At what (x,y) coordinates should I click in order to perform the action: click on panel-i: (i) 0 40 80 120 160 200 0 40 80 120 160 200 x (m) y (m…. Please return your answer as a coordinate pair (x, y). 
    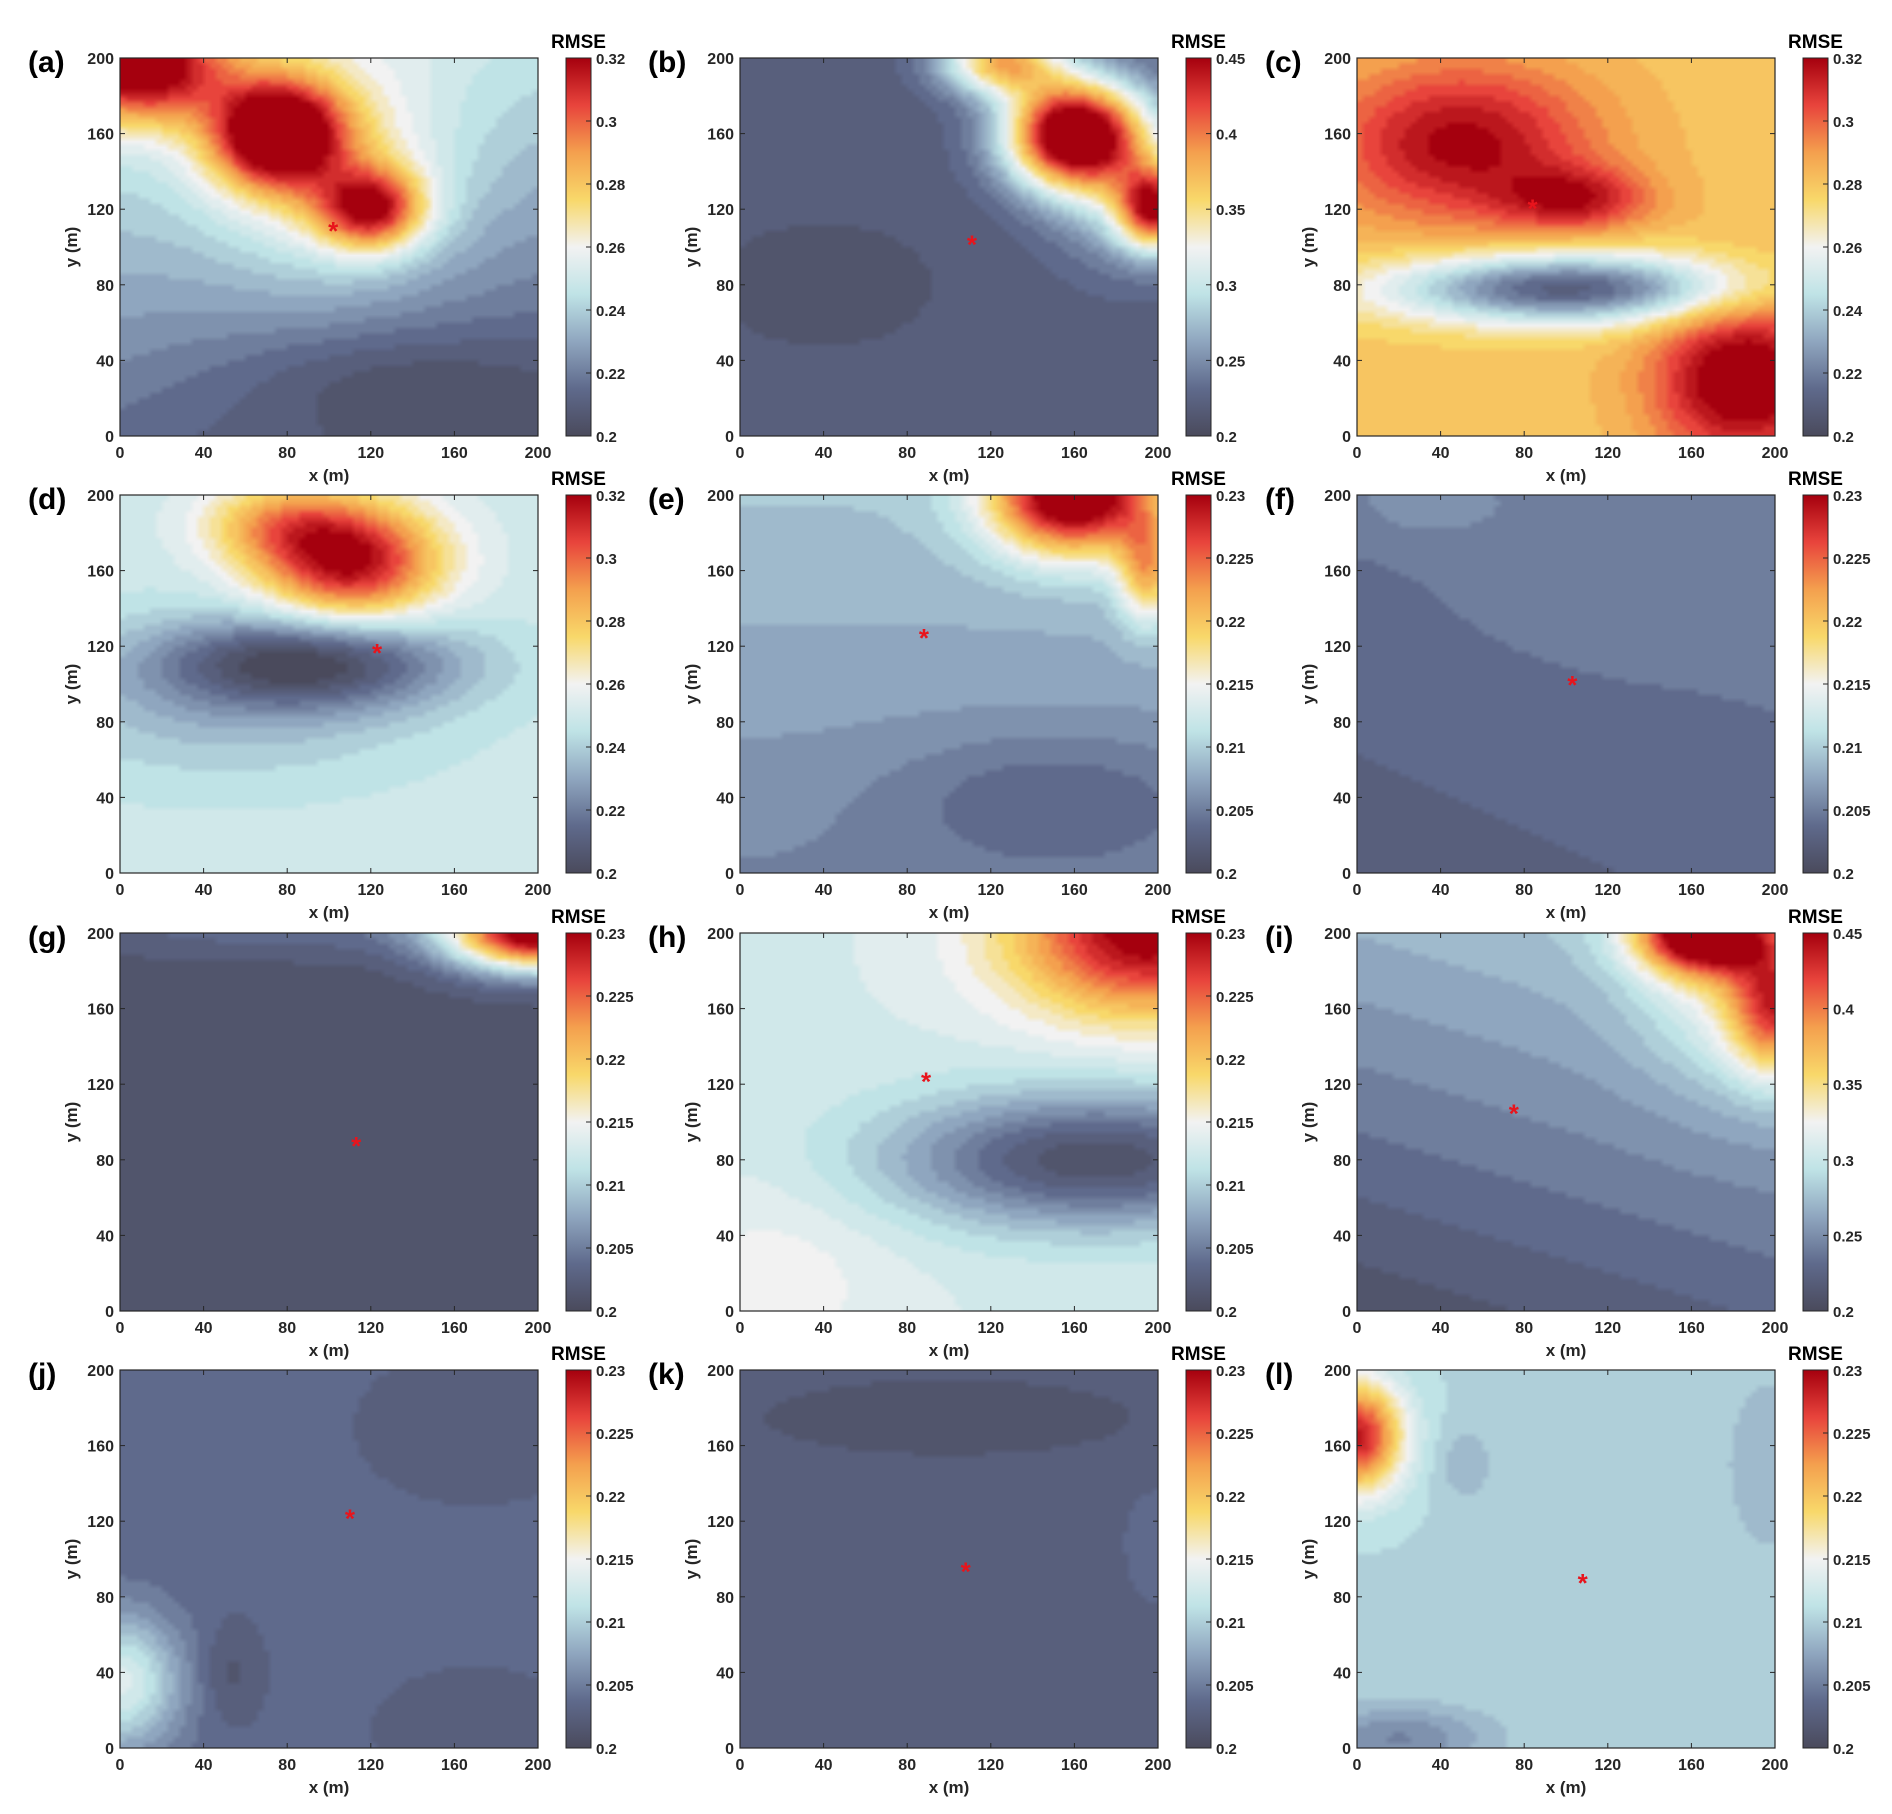
    Looking at the image, I should click on (1563, 1133).